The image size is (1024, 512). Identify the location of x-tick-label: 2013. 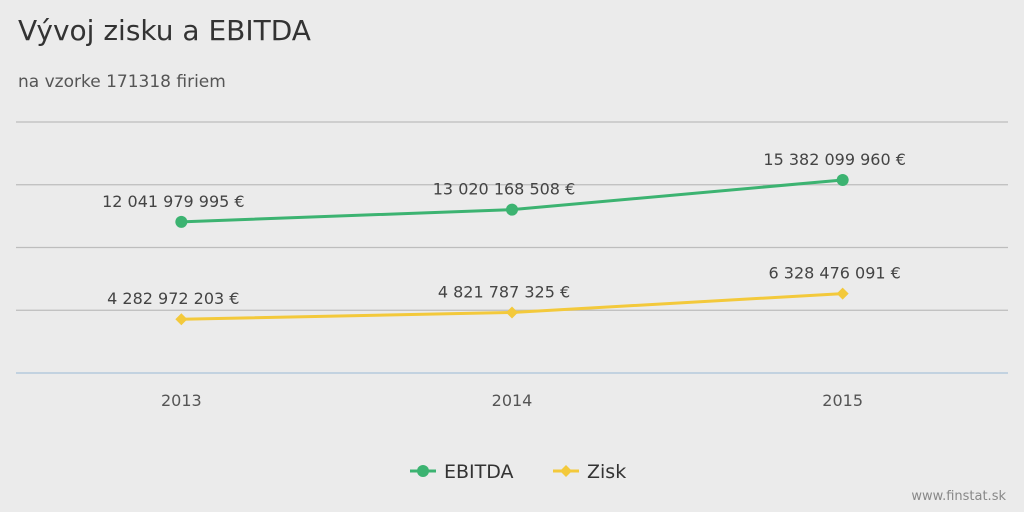
(181, 400).